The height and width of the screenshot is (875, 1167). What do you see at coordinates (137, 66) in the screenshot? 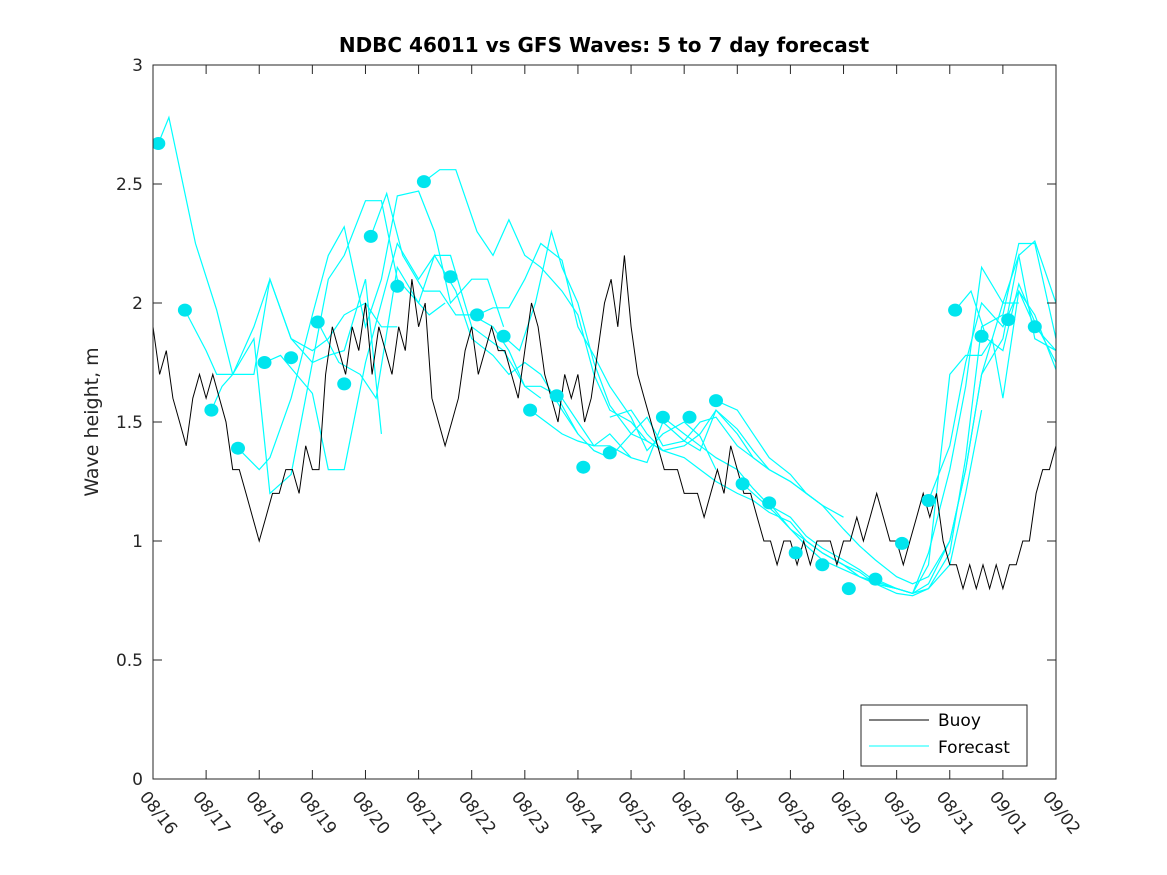
I see `y-tick-label: 3` at bounding box center [137, 66].